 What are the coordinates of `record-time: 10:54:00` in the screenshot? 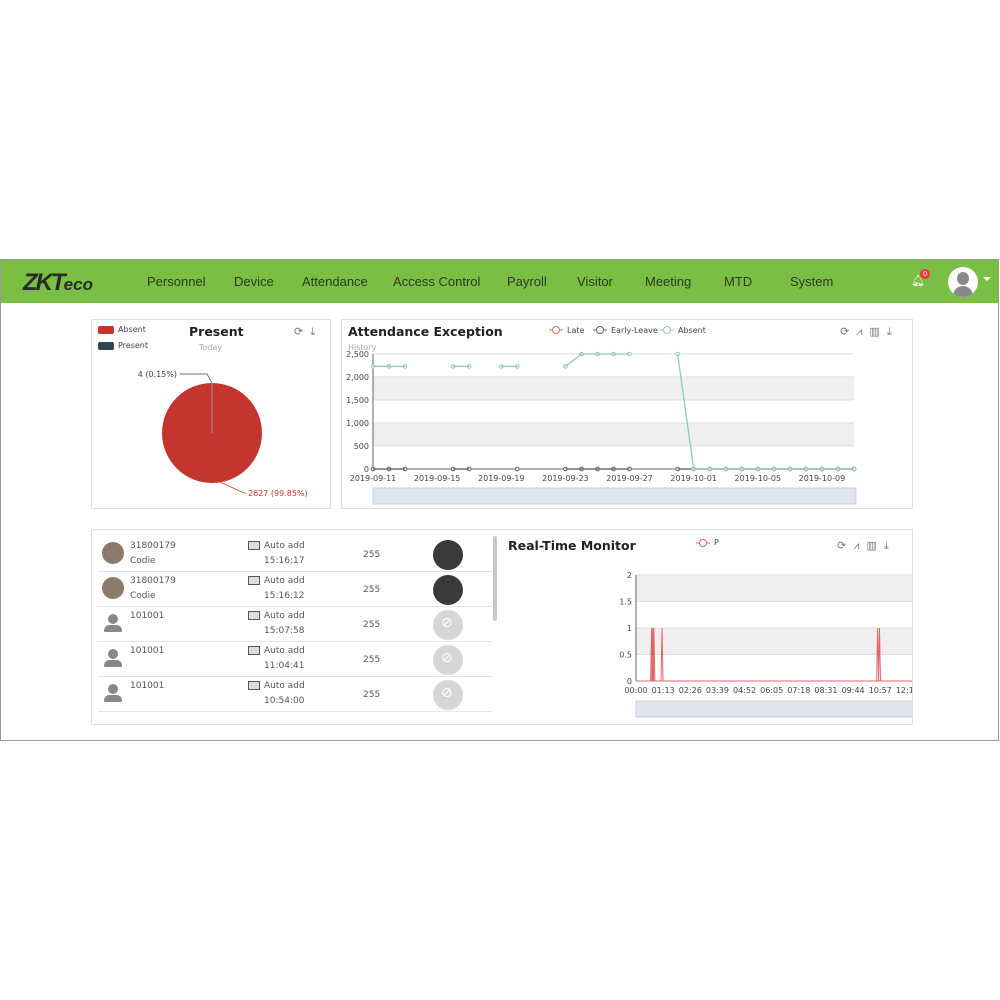 It's located at (284, 701).